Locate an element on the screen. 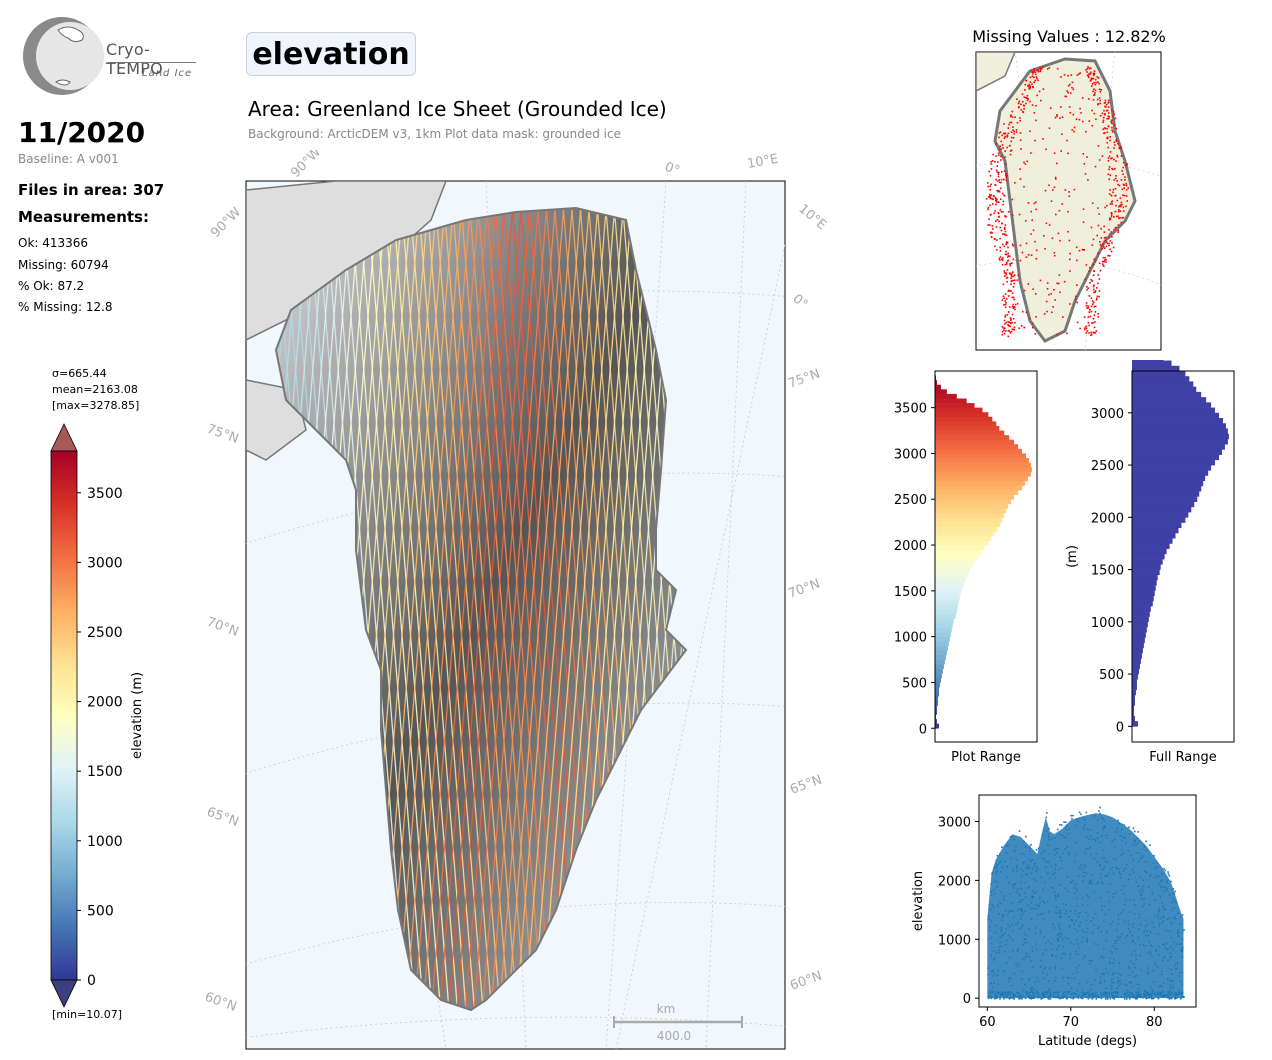 This screenshot has width=1272, height=1060. stat-missing: Missing: 60794 is located at coordinates (63, 265).